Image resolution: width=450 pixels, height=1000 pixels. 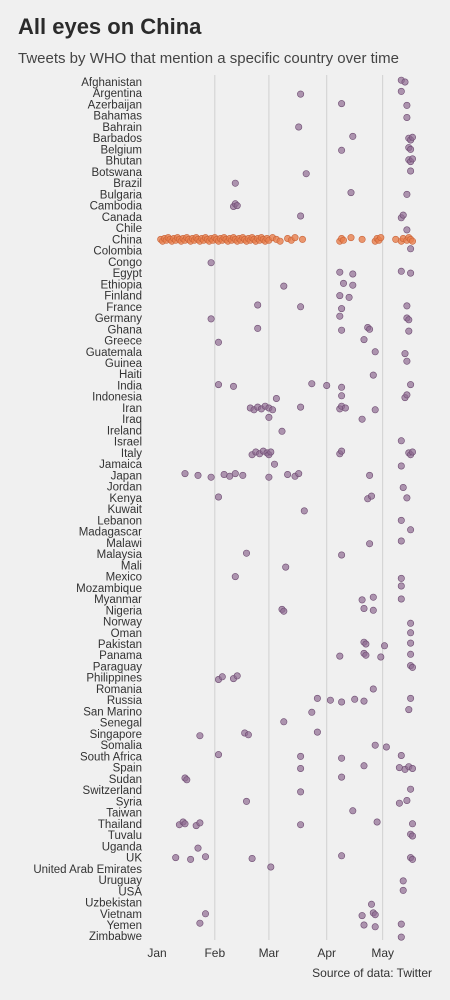 What do you see at coordinates (115, 105) in the screenshot?
I see `country-label: Azerbaijan` at bounding box center [115, 105].